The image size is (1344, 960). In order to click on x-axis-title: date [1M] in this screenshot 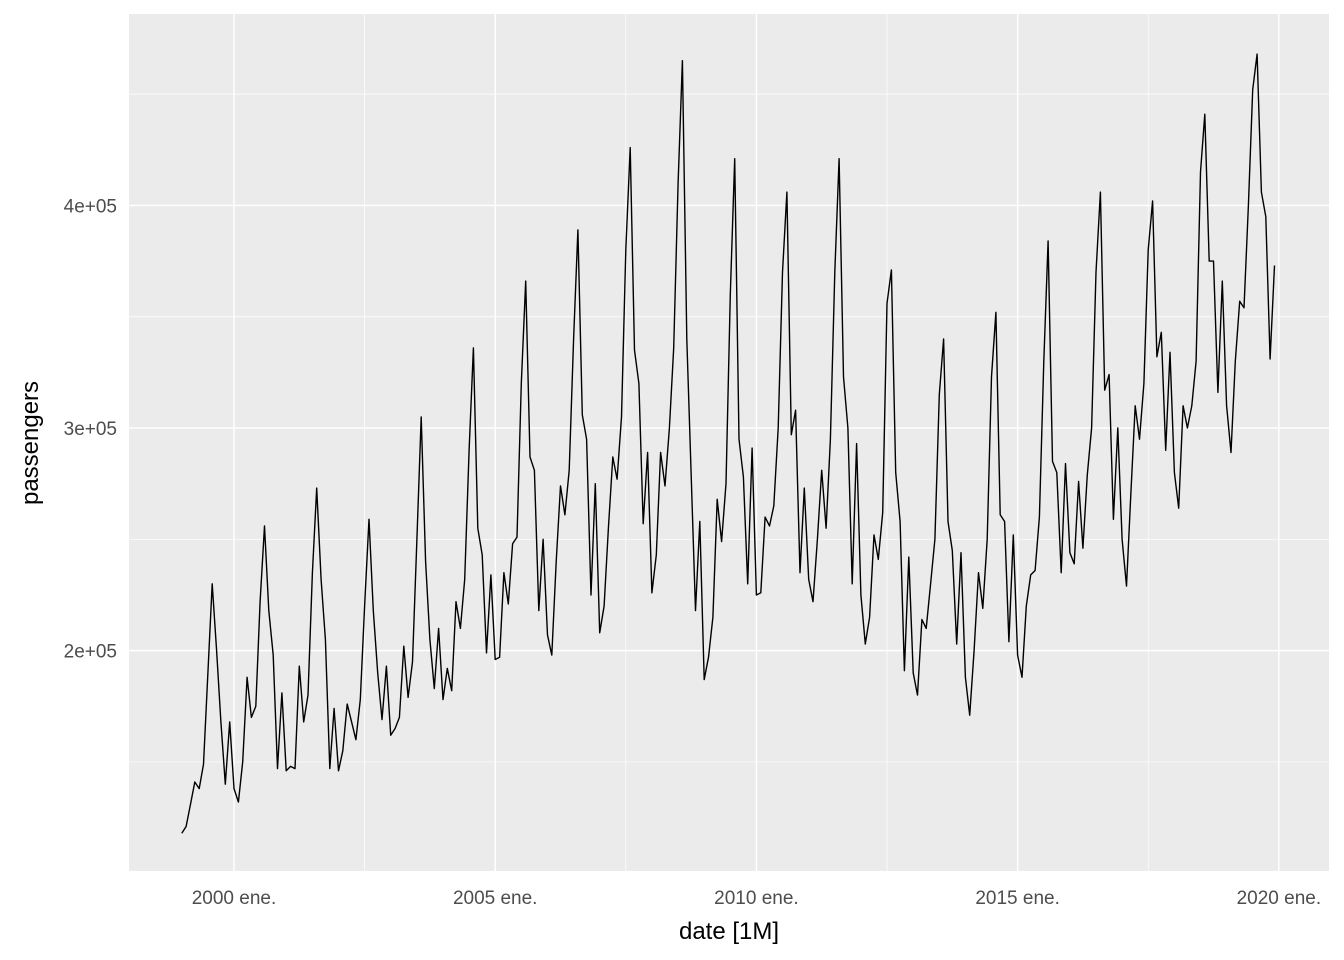, I will do `click(729, 931)`.